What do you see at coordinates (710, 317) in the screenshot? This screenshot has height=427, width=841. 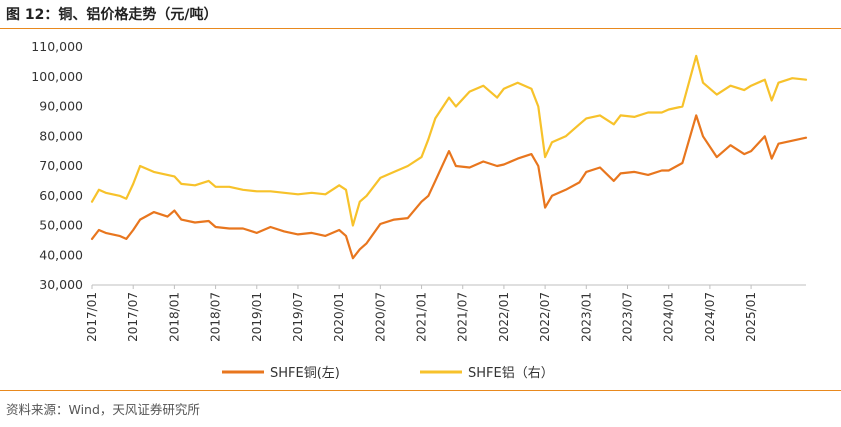 I see `x-tick-label: 2024/07` at bounding box center [710, 317].